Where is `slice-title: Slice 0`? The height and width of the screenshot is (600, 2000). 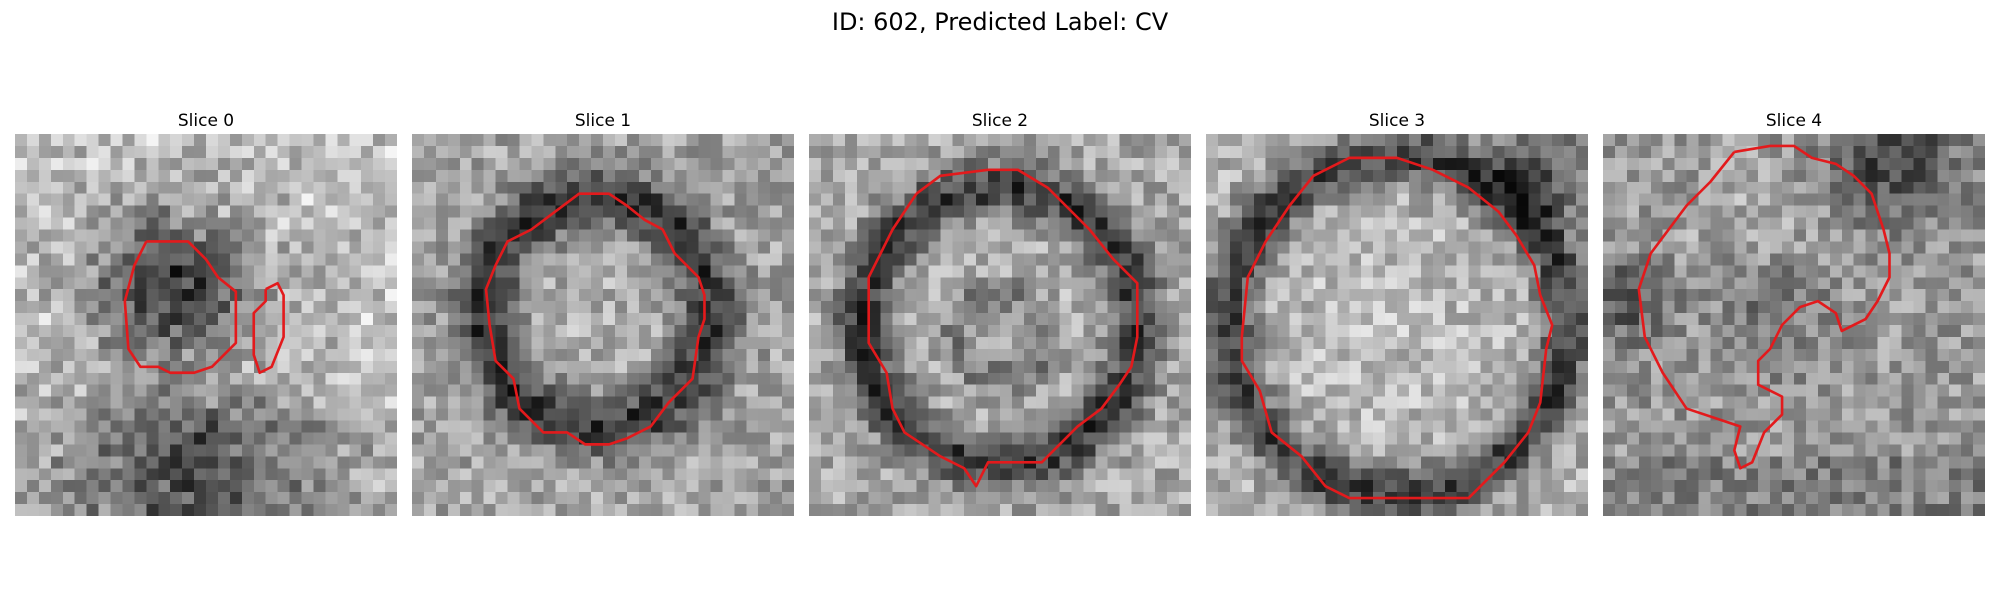
slice-title: Slice 0 is located at coordinates (206, 121).